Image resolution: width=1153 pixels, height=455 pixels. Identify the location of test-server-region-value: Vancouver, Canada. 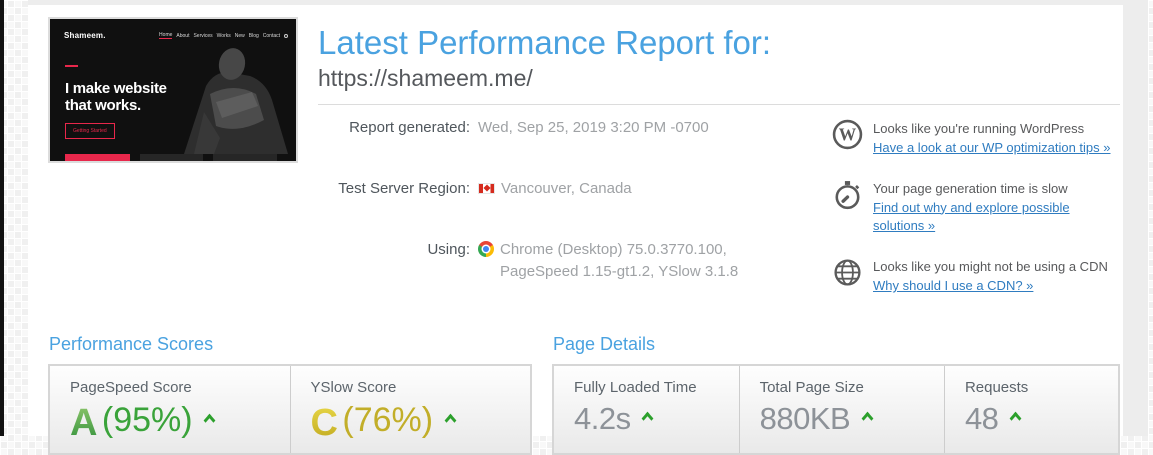
(608, 188).